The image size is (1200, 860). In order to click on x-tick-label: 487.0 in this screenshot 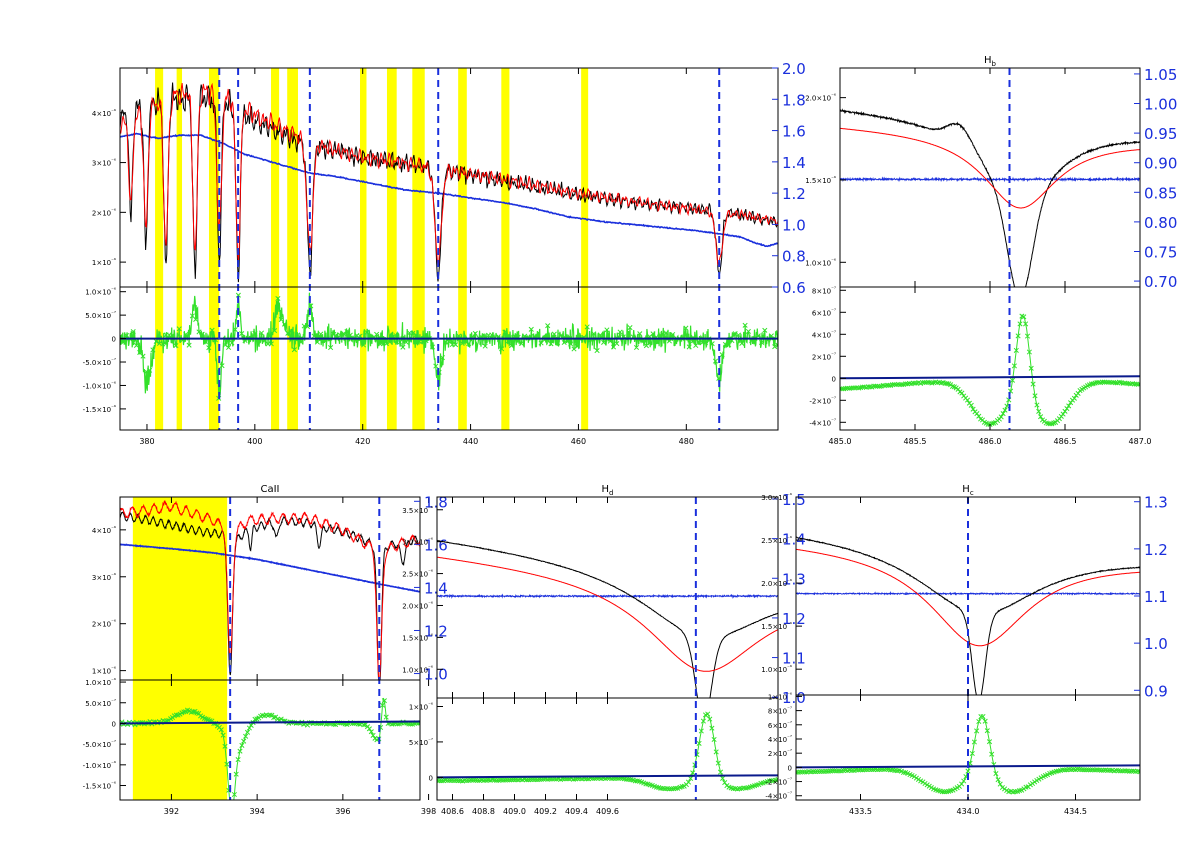, I will do `click(1140, 441)`.